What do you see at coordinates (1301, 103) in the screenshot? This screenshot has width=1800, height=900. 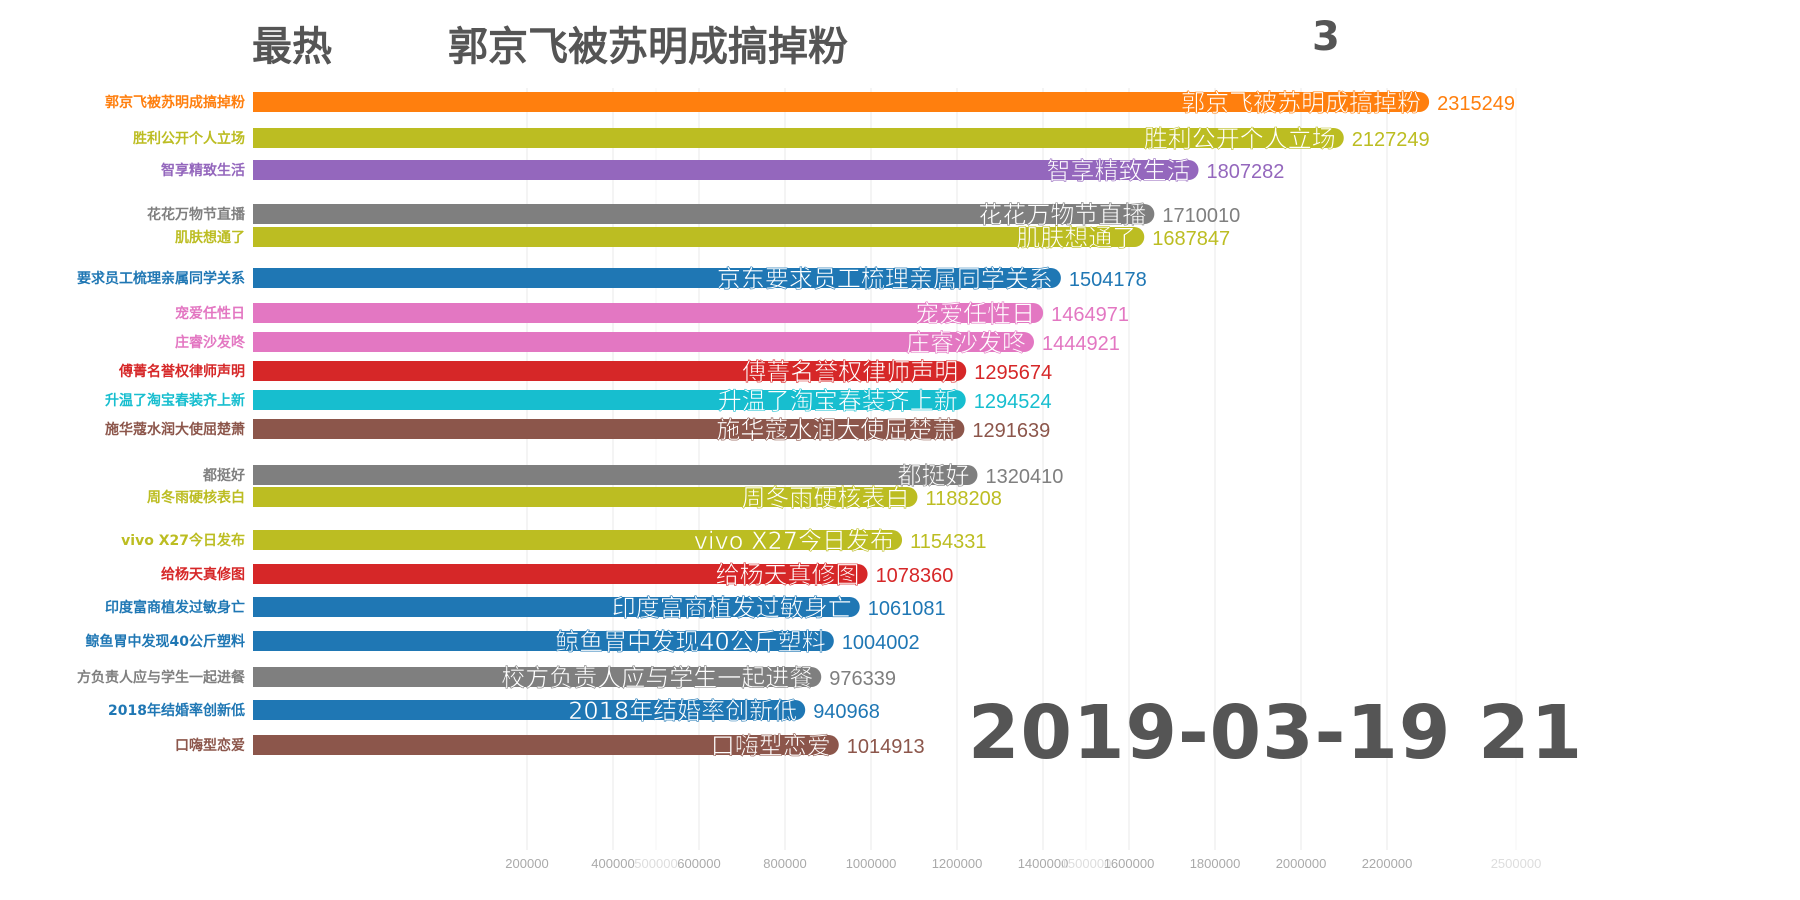 I see `bar-label: 郭京飞被苏明成搞掉粉` at bounding box center [1301, 103].